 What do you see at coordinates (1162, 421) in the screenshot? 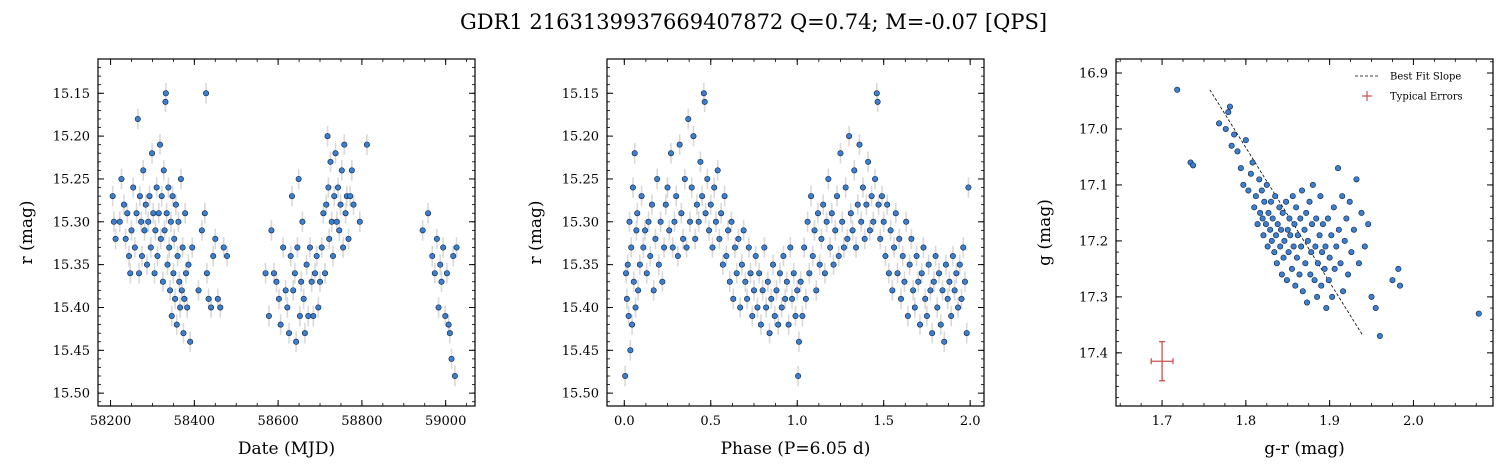
I see `x-tick-label: 1.7` at bounding box center [1162, 421].